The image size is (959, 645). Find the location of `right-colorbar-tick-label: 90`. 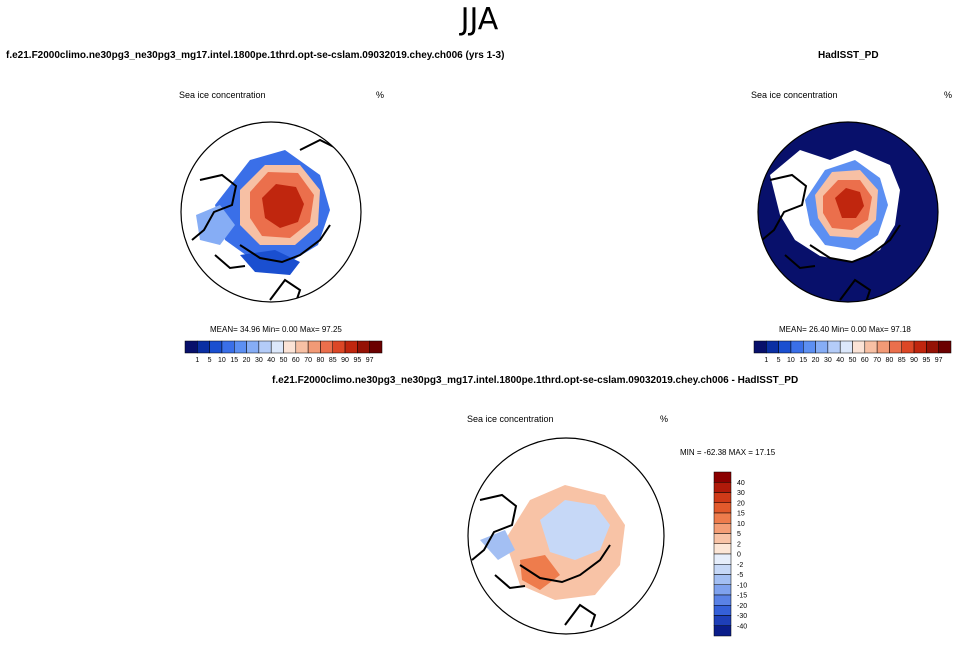

right-colorbar-tick-label: 90 is located at coordinates (914, 360).